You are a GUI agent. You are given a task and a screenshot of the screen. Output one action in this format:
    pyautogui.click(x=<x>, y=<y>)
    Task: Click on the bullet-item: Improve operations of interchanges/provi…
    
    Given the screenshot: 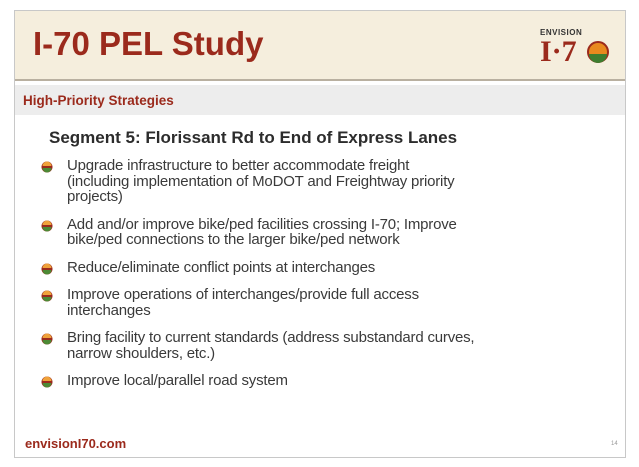 What is the action you would take?
    pyautogui.click(x=329, y=302)
    